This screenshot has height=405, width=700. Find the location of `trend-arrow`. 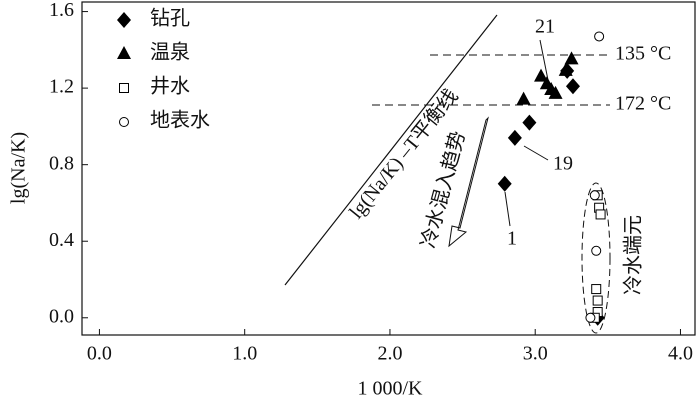

trend-arrow is located at coordinates (468, 182).